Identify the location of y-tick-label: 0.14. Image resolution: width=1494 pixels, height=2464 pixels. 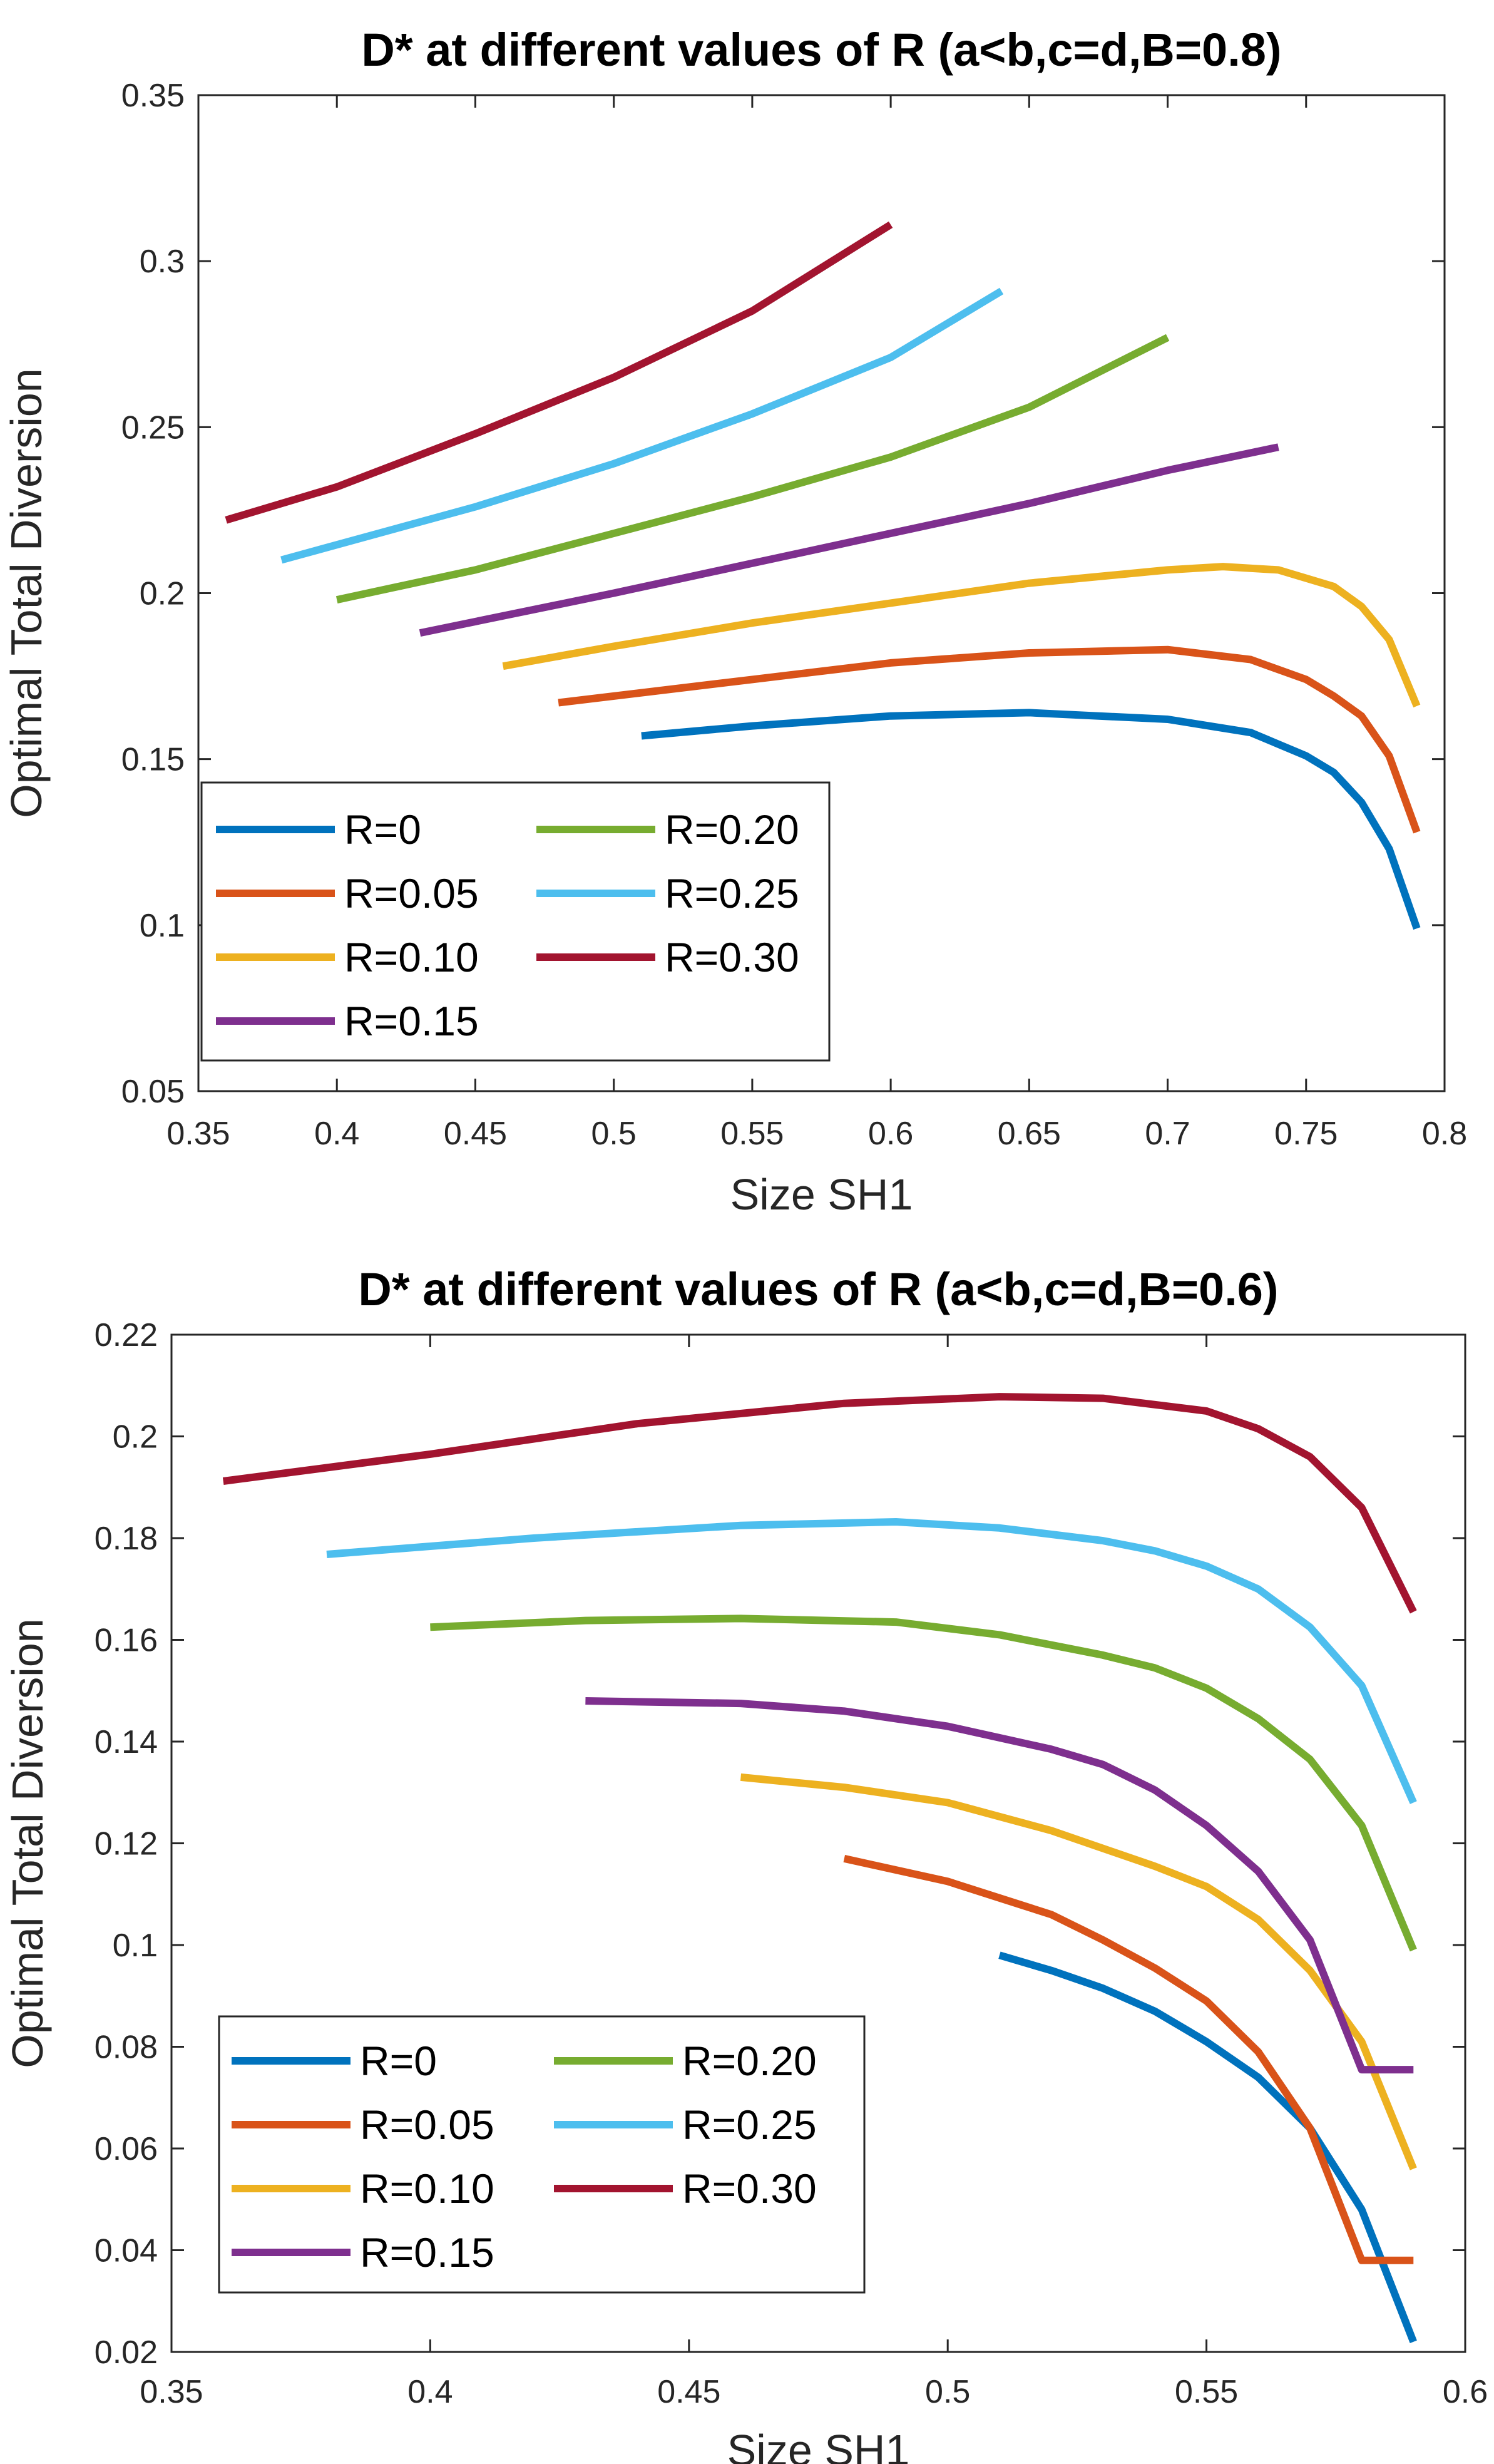
(126, 1742).